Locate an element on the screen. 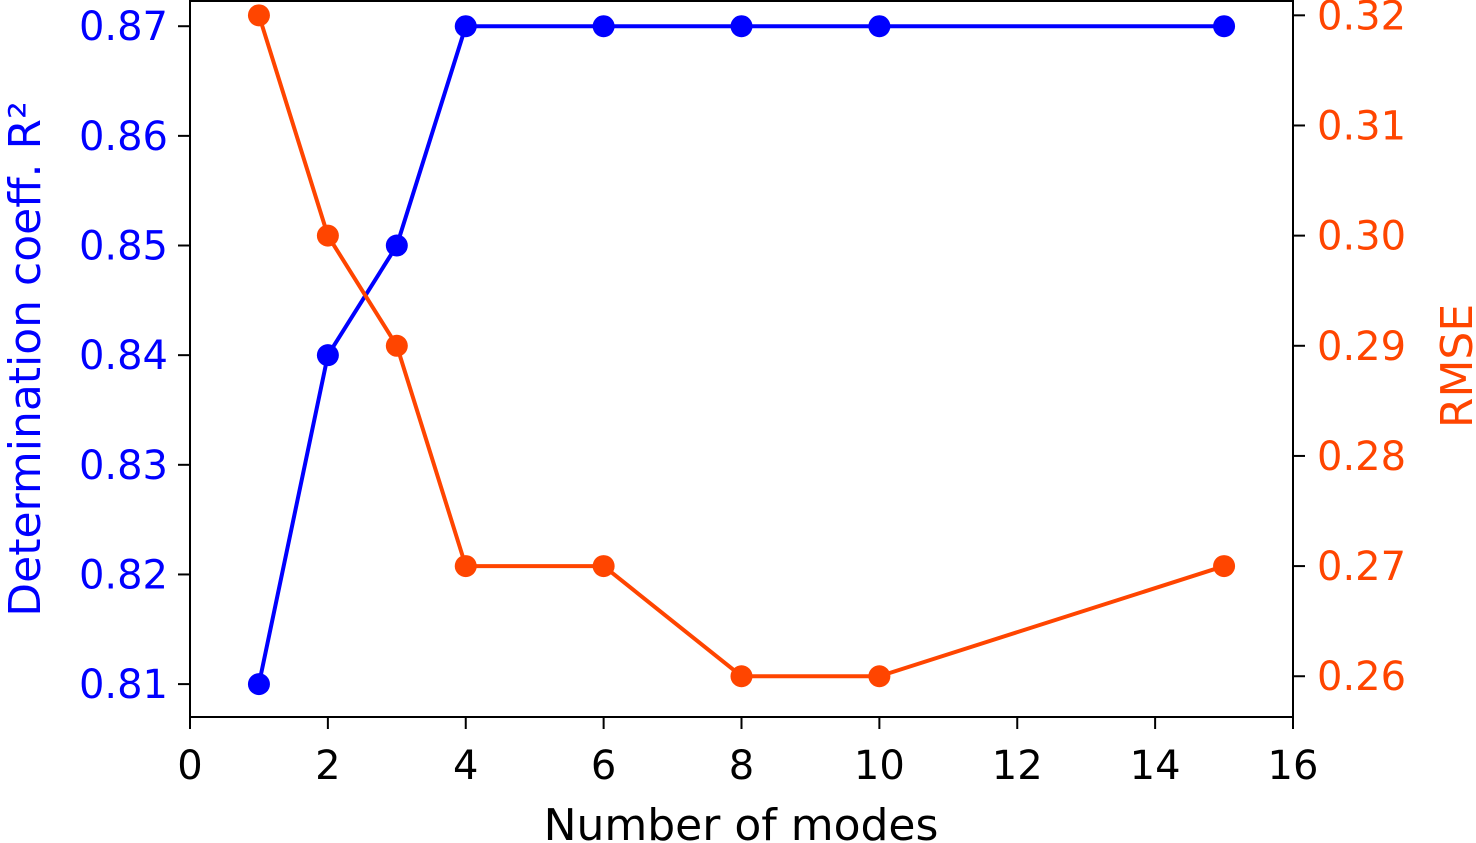 This screenshot has height=843, width=1476. right-y-axis-title: RMSE is located at coordinates (1454, 366).